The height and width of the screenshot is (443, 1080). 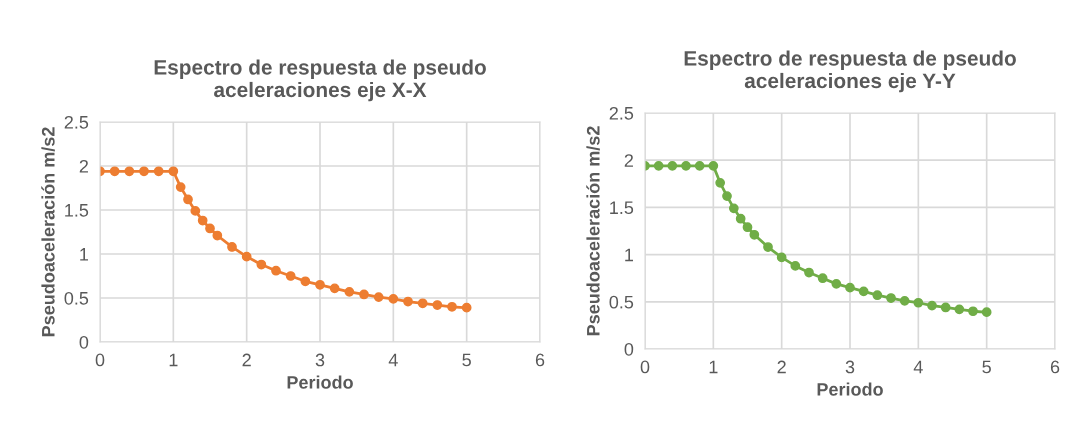 What do you see at coordinates (320, 80) in the screenshot?
I see `chart-title: Espectro de respuesta de pseudo aceleraciones eje X-X` at bounding box center [320, 80].